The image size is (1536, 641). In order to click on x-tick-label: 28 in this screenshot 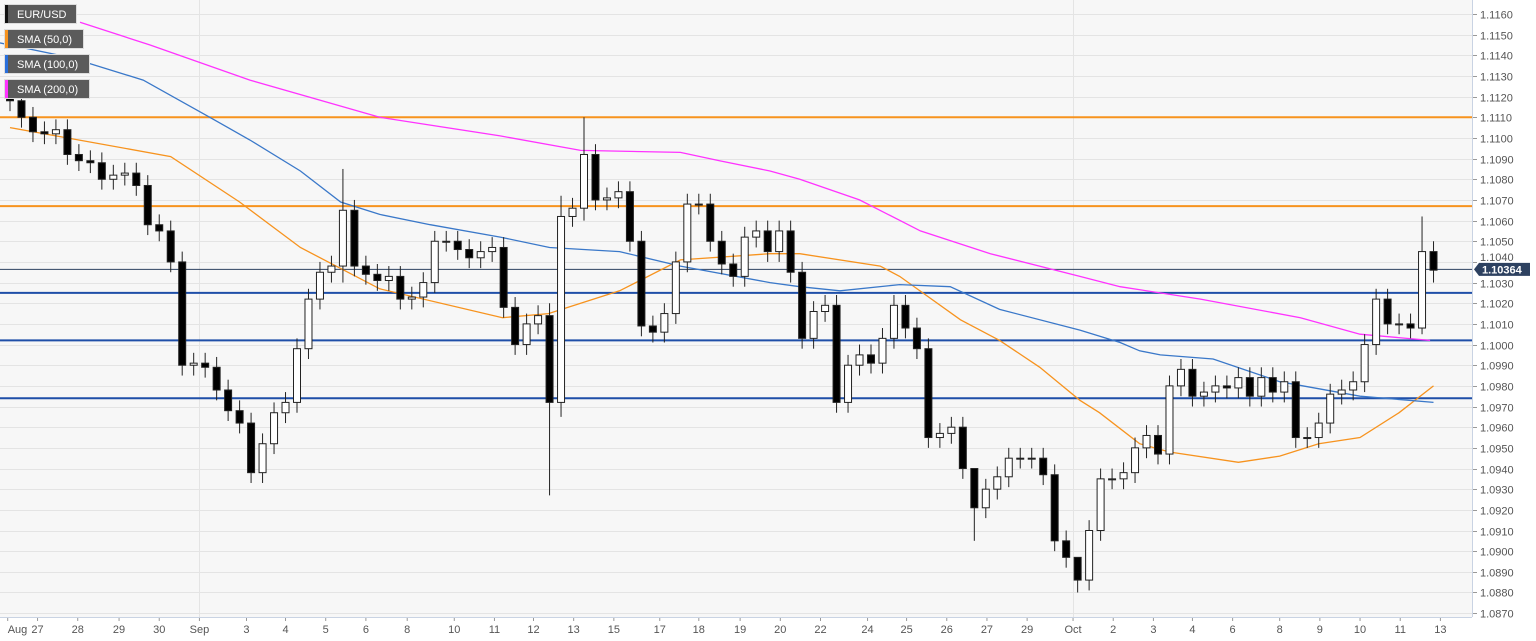, I will do `click(78, 630)`.